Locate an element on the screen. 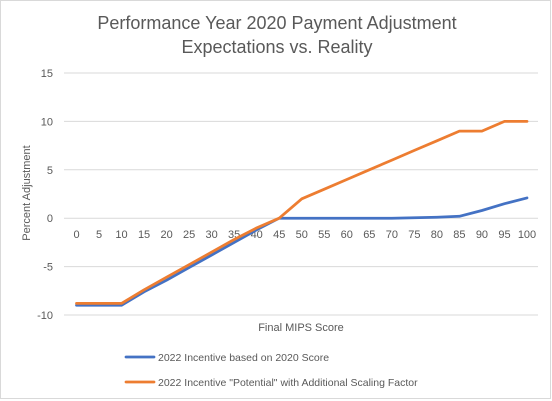  x-tick-label: 10 is located at coordinates (121, 235).